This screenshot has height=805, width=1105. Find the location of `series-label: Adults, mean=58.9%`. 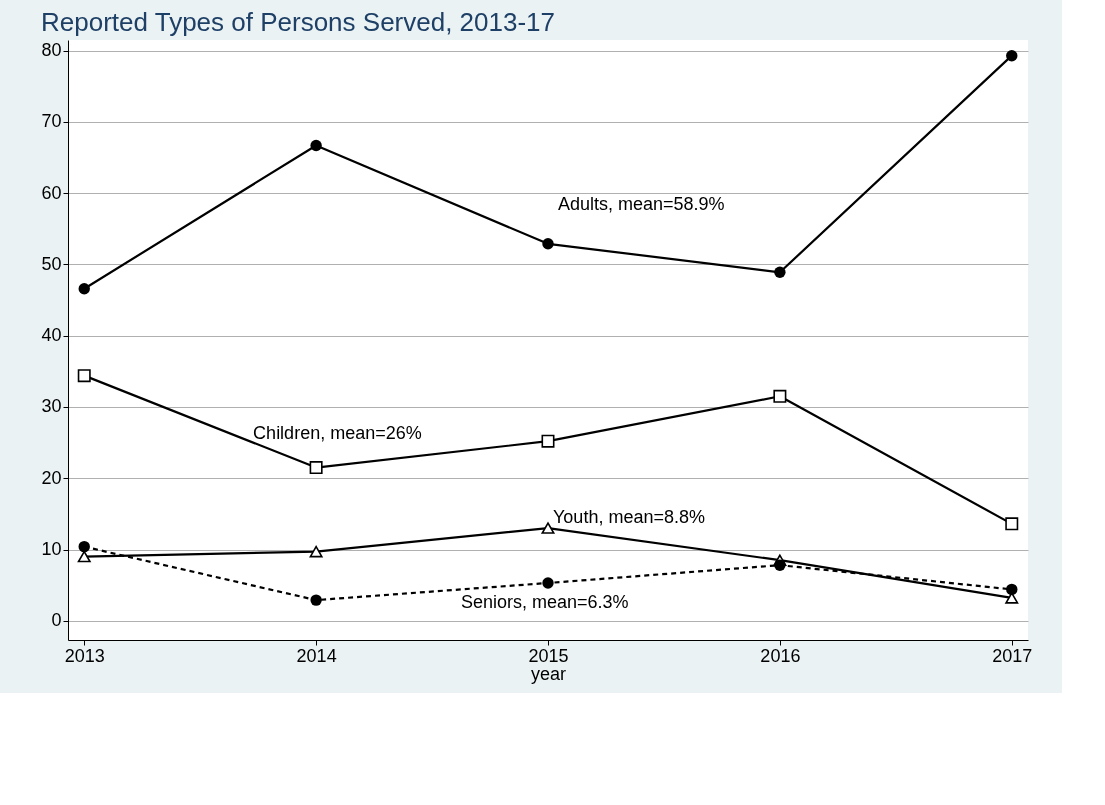

series-label: Adults, mean=58.9% is located at coordinates (641, 203).